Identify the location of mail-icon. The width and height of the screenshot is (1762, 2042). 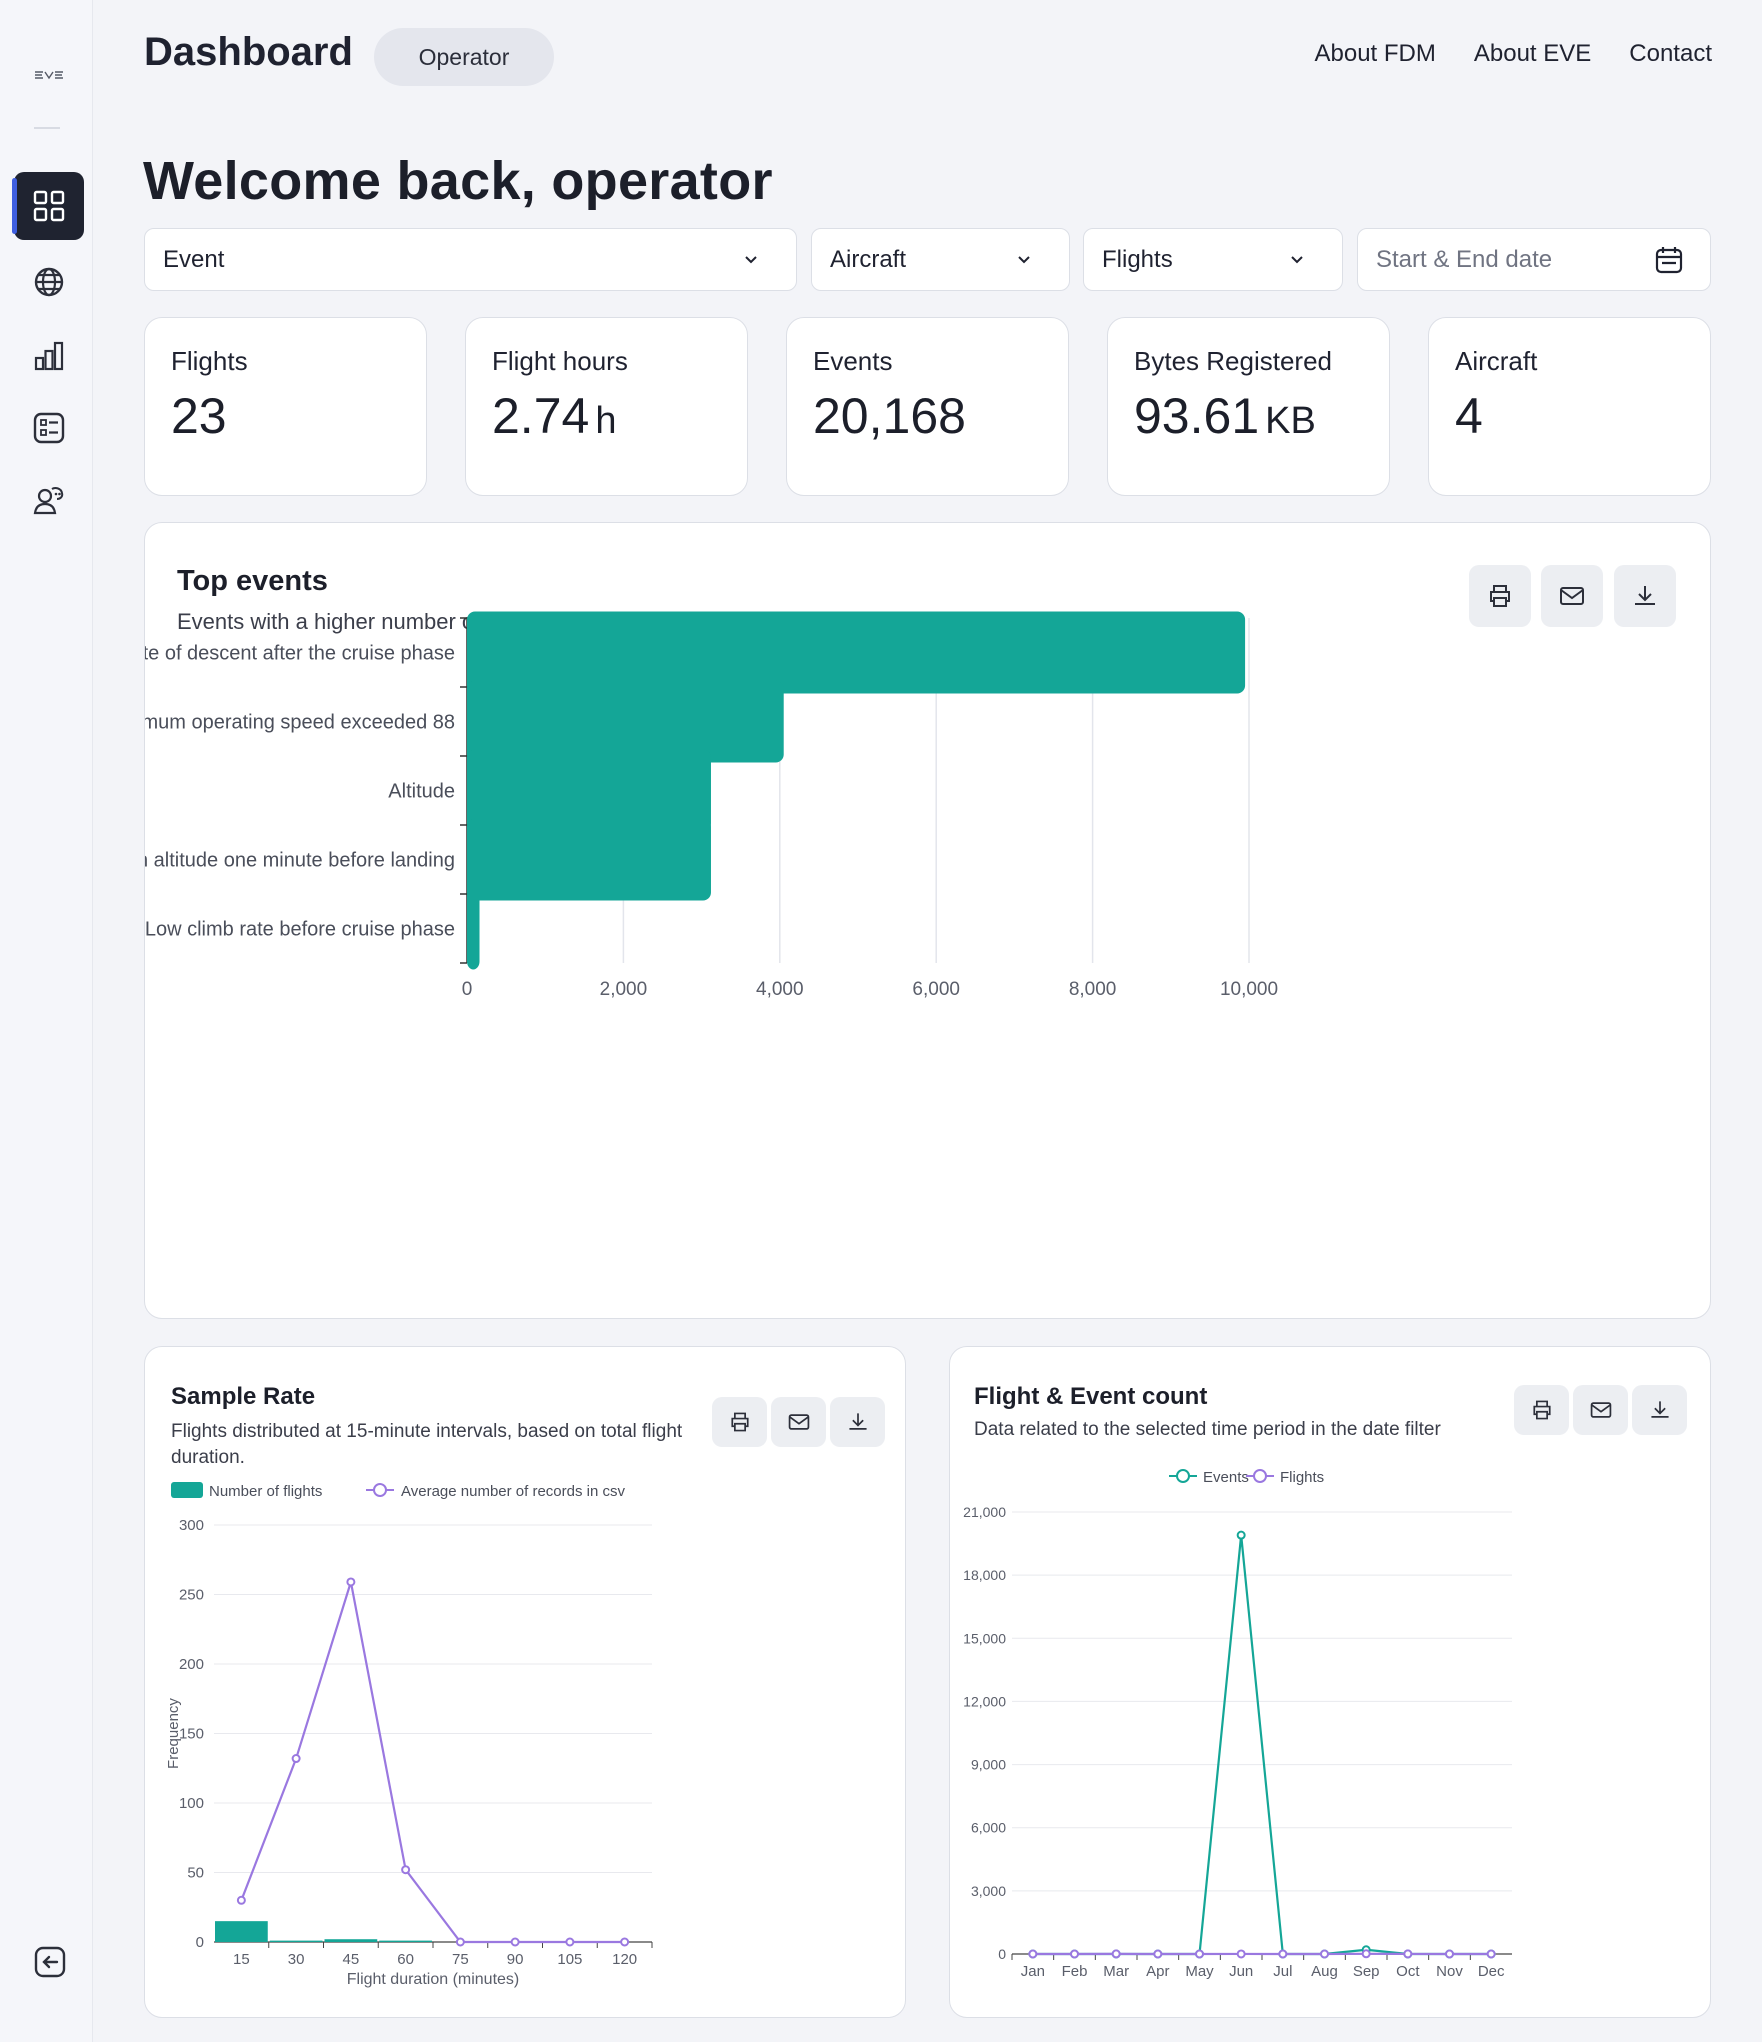
(1572, 596).